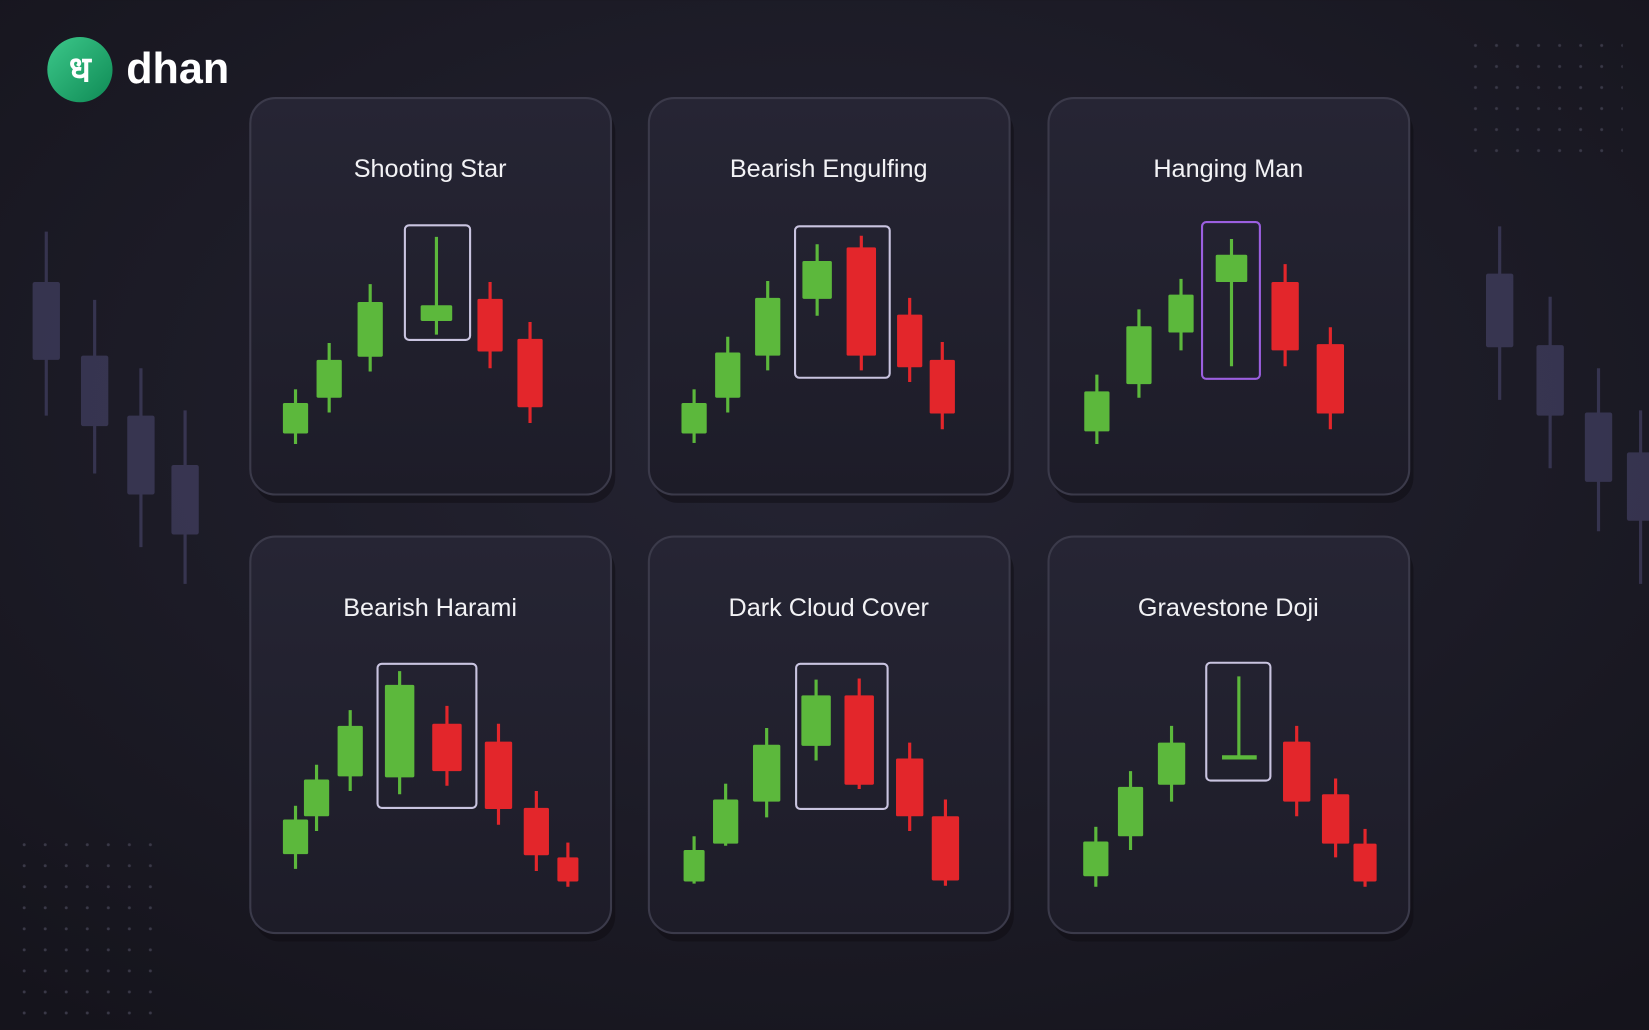  I want to click on pattern-card: Bearish Engulfing, so click(830, 299).